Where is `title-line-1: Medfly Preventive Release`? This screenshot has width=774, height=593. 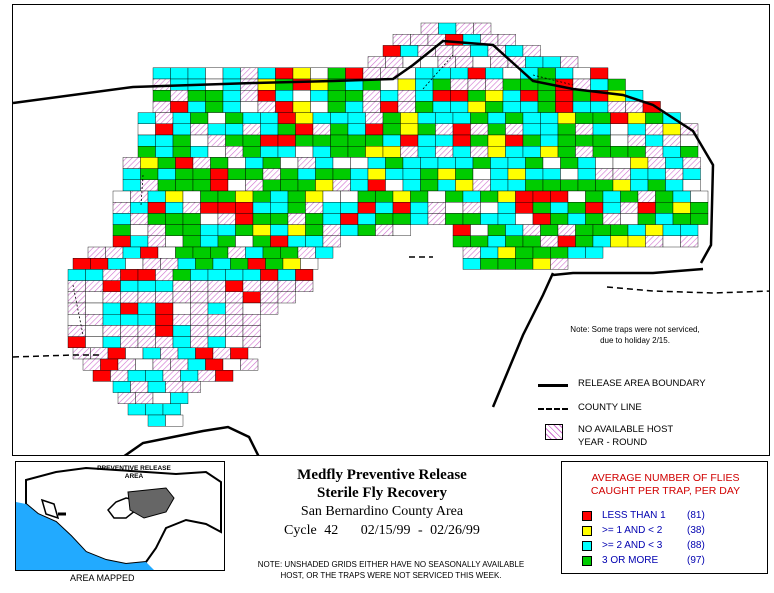 title-line-1: Medfly Preventive Release is located at coordinates (382, 475).